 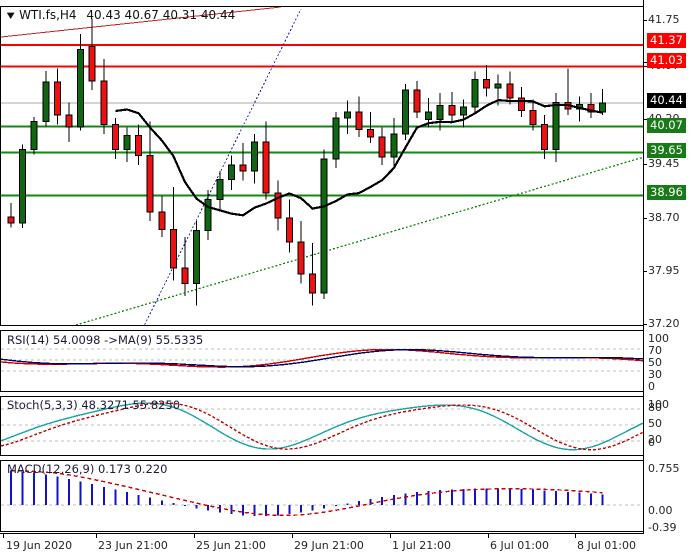 I want to click on rsi-header-label: RSI(14) 54.0098 ->MA(9) 55.5335, so click(x=105, y=340).